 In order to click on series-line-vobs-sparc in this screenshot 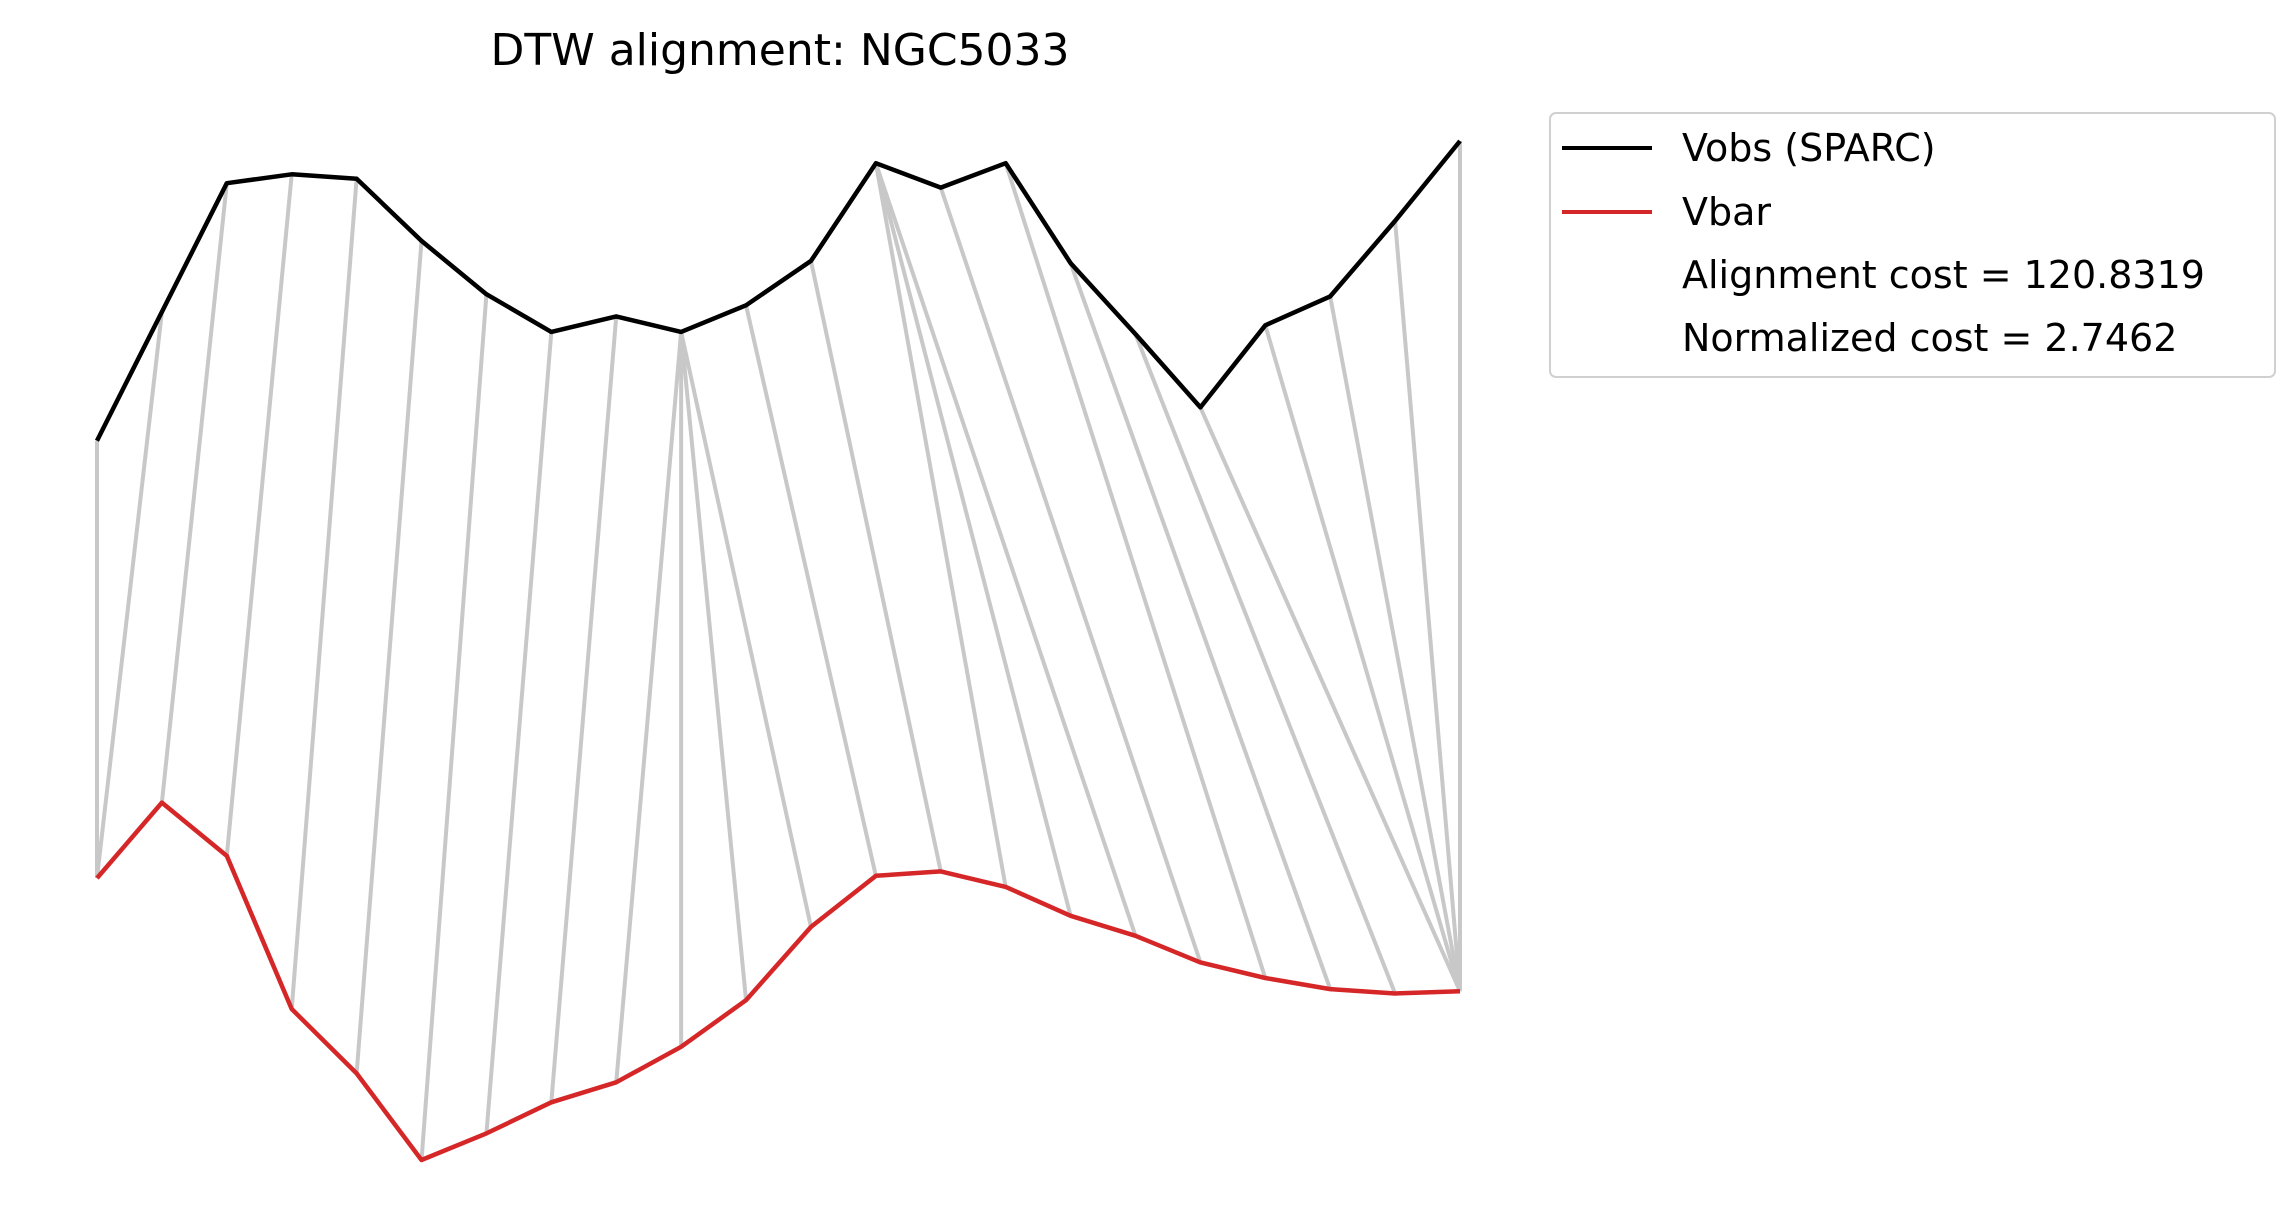, I will do `click(778, 290)`.